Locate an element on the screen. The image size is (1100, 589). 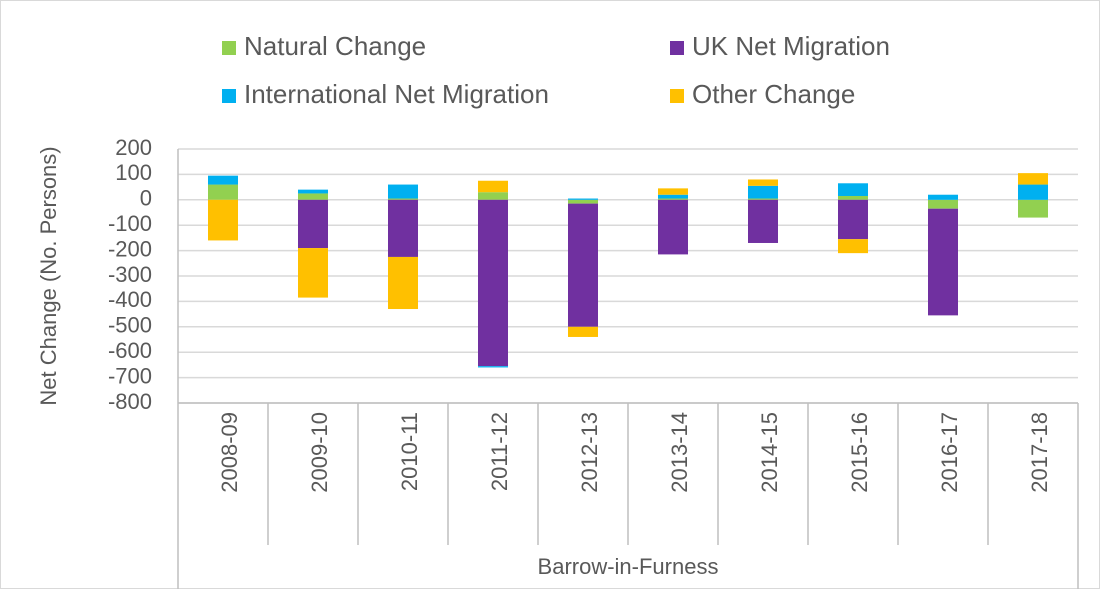
x-tick-label: 2013-14 is located at coordinates (679, 452).